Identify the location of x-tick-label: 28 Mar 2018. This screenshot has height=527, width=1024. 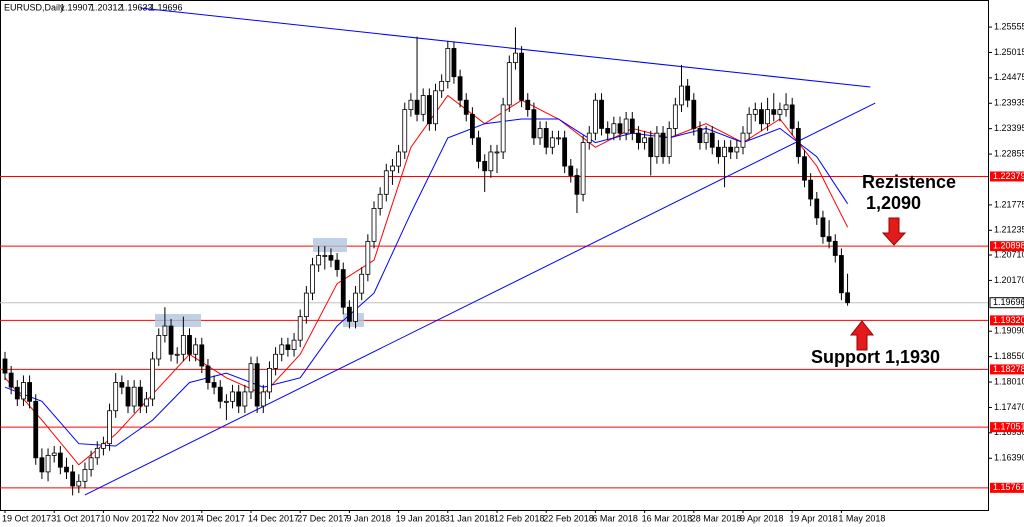
(716, 518).